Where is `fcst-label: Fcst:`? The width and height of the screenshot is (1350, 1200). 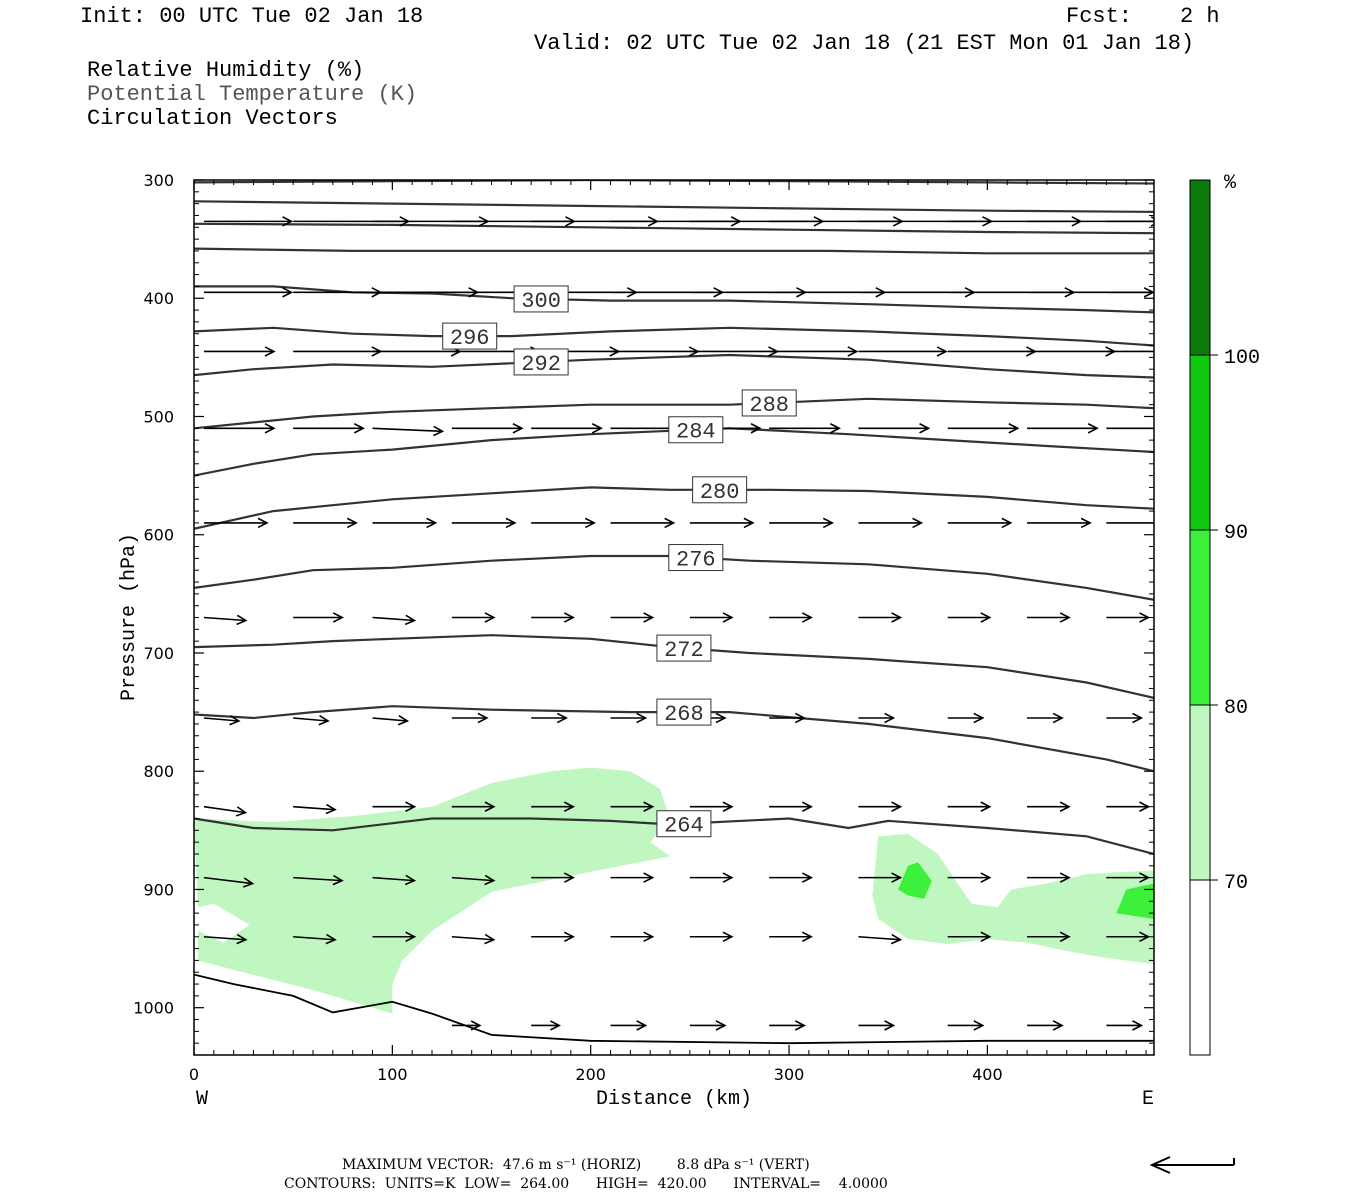
fcst-label: Fcst: is located at coordinates (1099, 16).